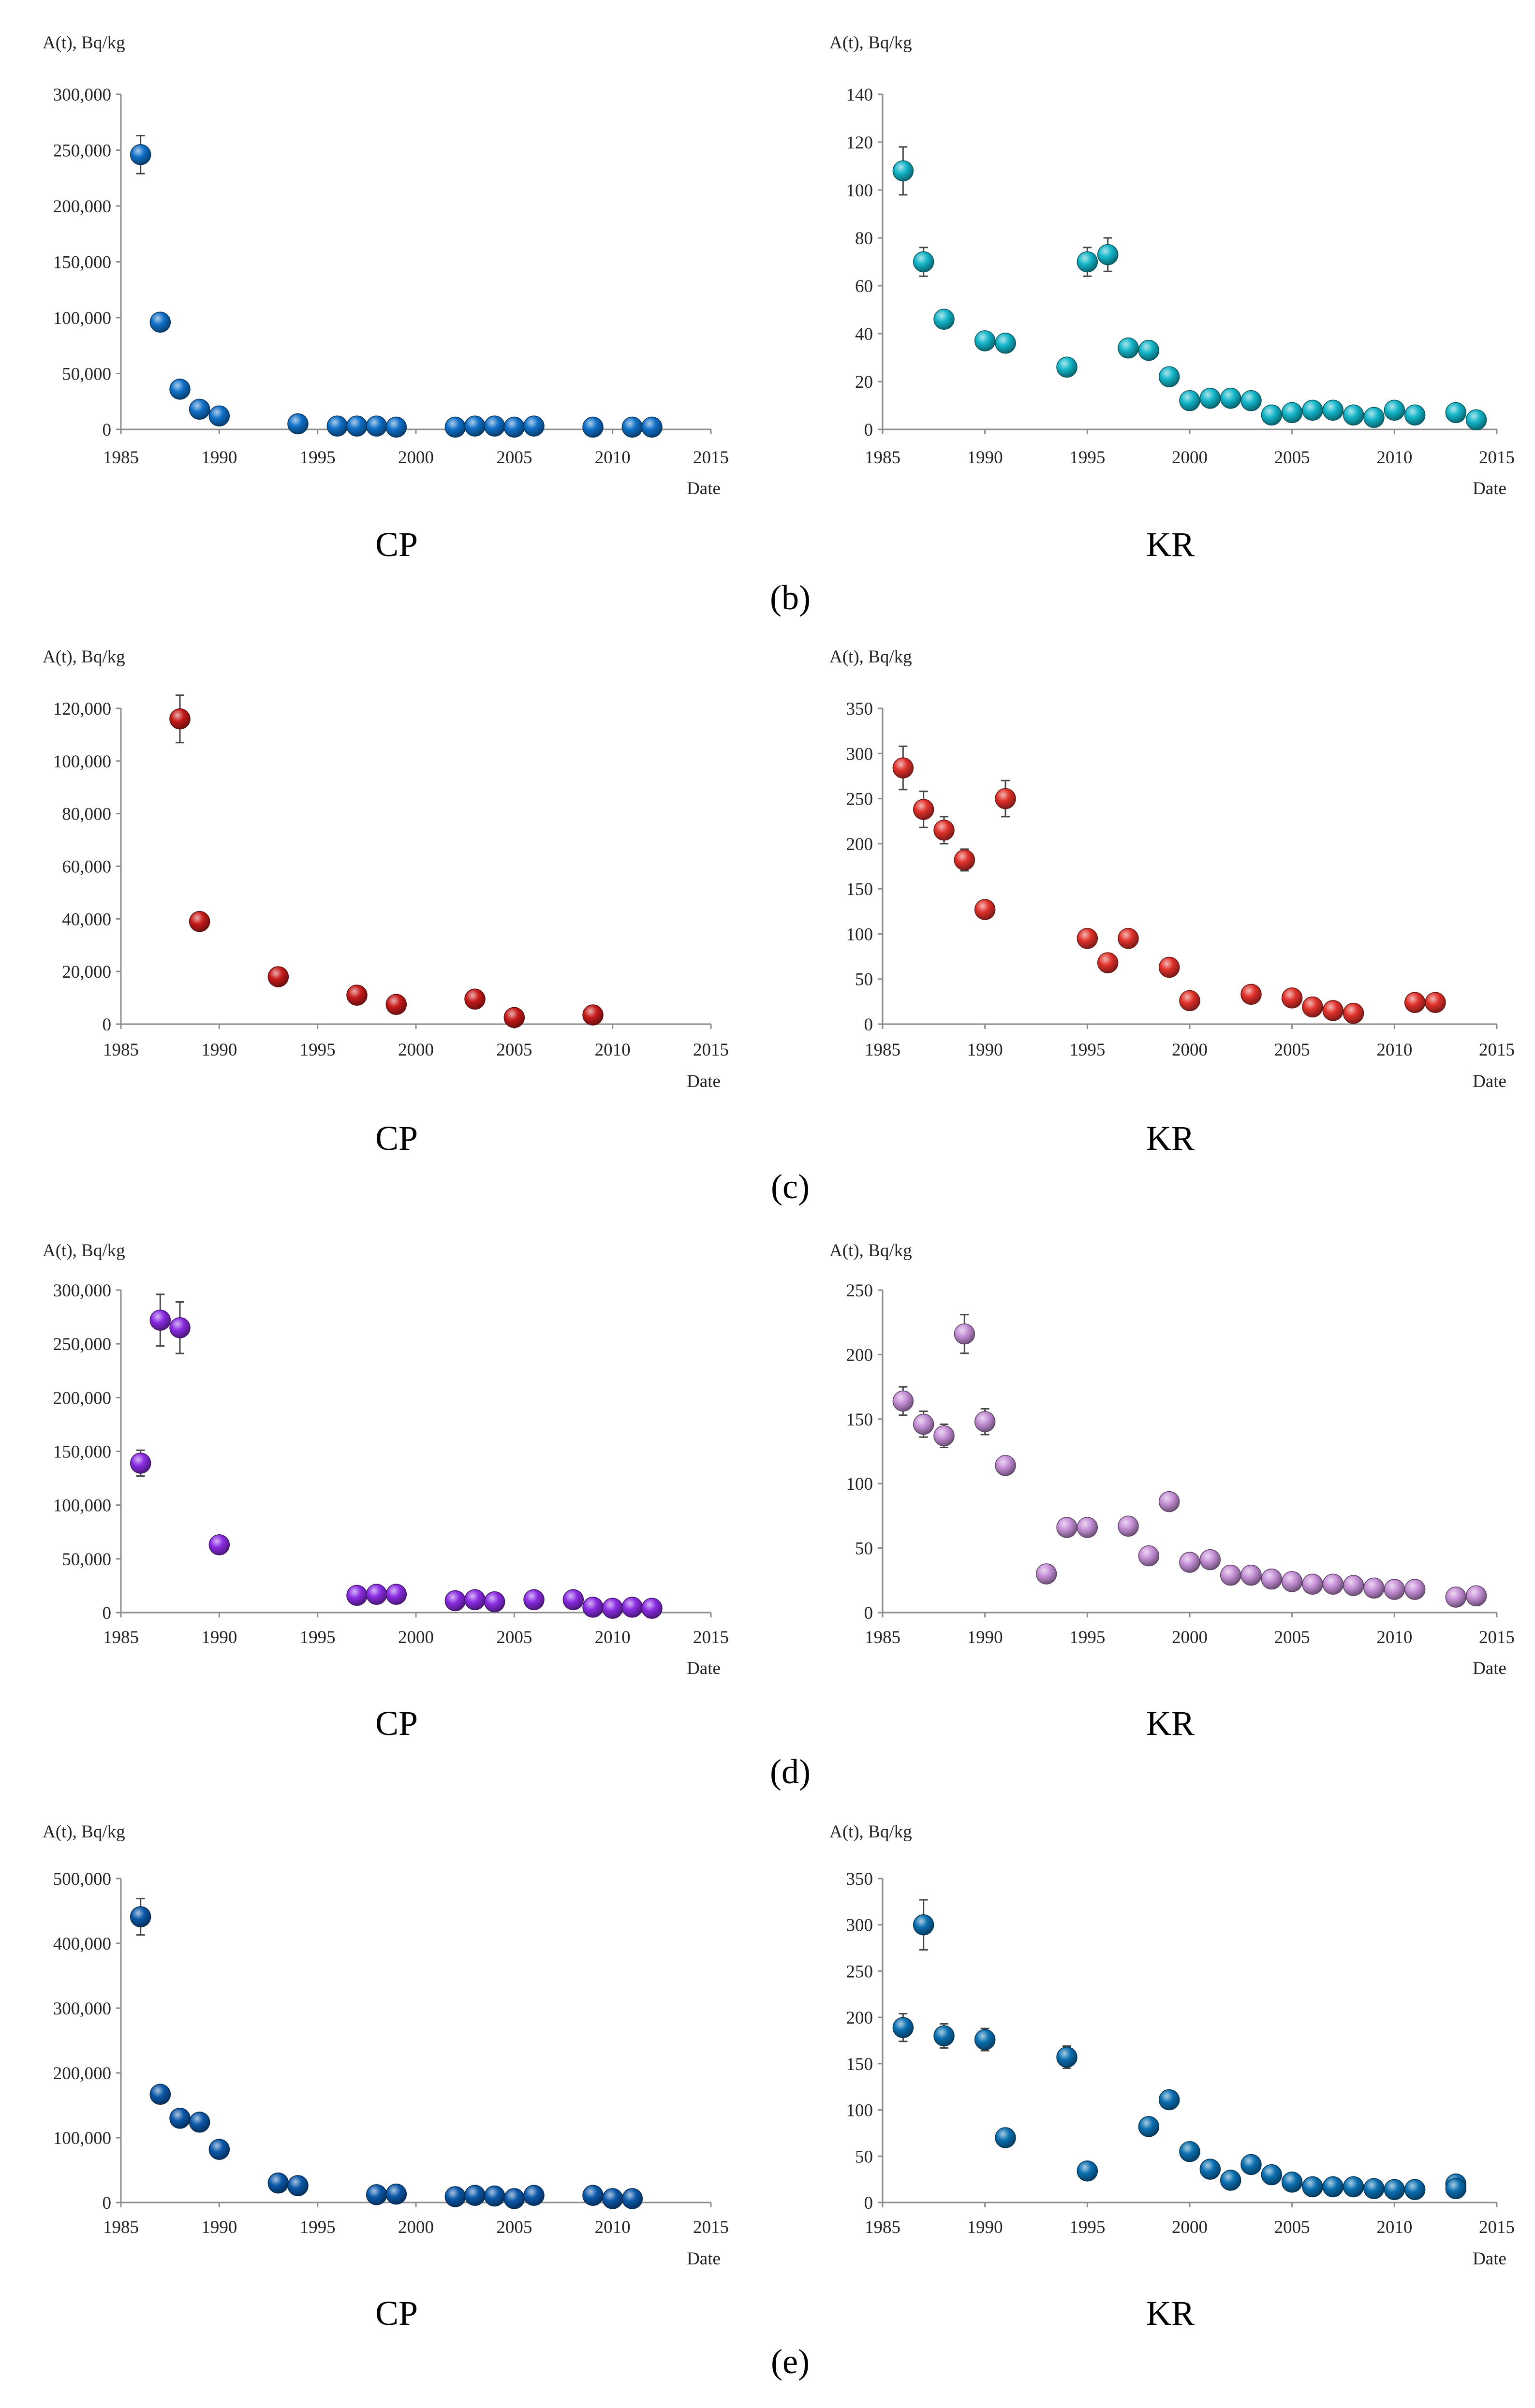  What do you see at coordinates (82, 151) in the screenshot?
I see `y-tick-label: 250,000` at bounding box center [82, 151].